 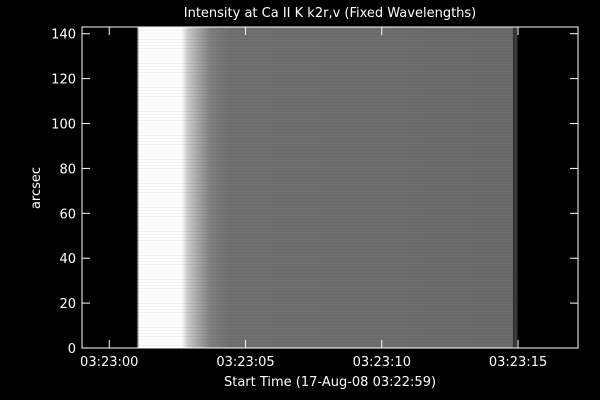 What do you see at coordinates (382, 362) in the screenshot?
I see `x-tick-label: 03:23:10` at bounding box center [382, 362].